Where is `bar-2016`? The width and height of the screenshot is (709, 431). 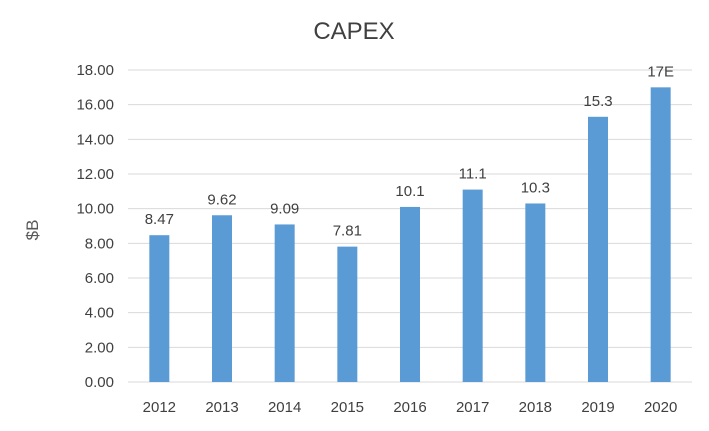 bar-2016 is located at coordinates (410, 294).